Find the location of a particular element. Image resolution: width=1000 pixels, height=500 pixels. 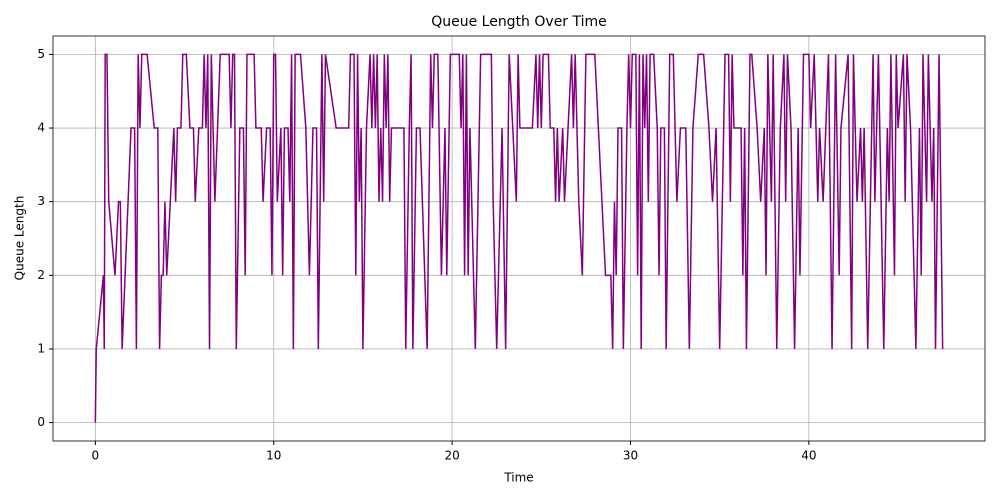

x-tick-label: 20 is located at coordinates (451, 456).